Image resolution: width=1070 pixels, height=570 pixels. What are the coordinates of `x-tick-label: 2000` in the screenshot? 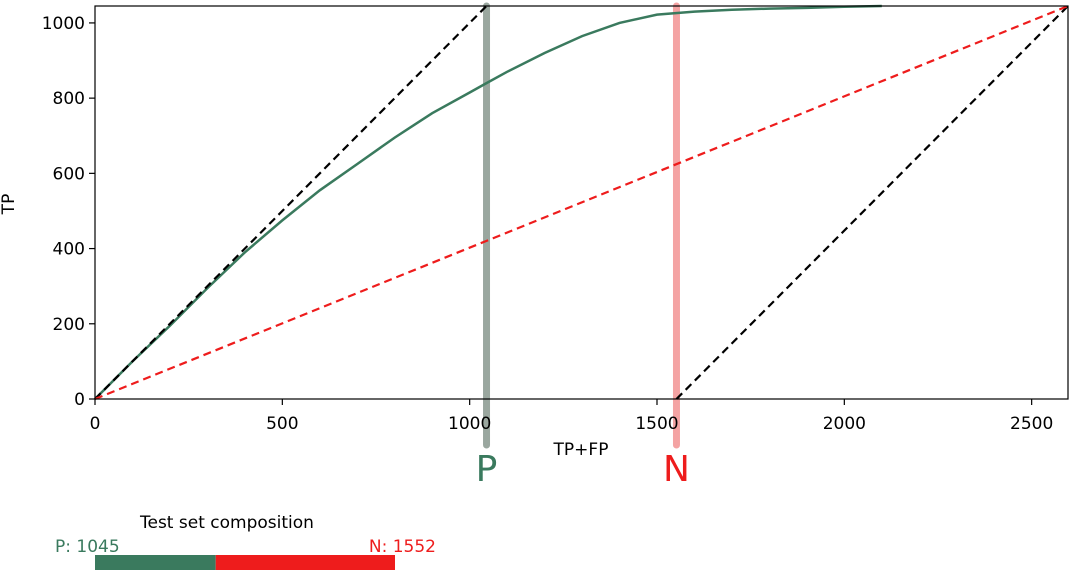 It's located at (844, 424).